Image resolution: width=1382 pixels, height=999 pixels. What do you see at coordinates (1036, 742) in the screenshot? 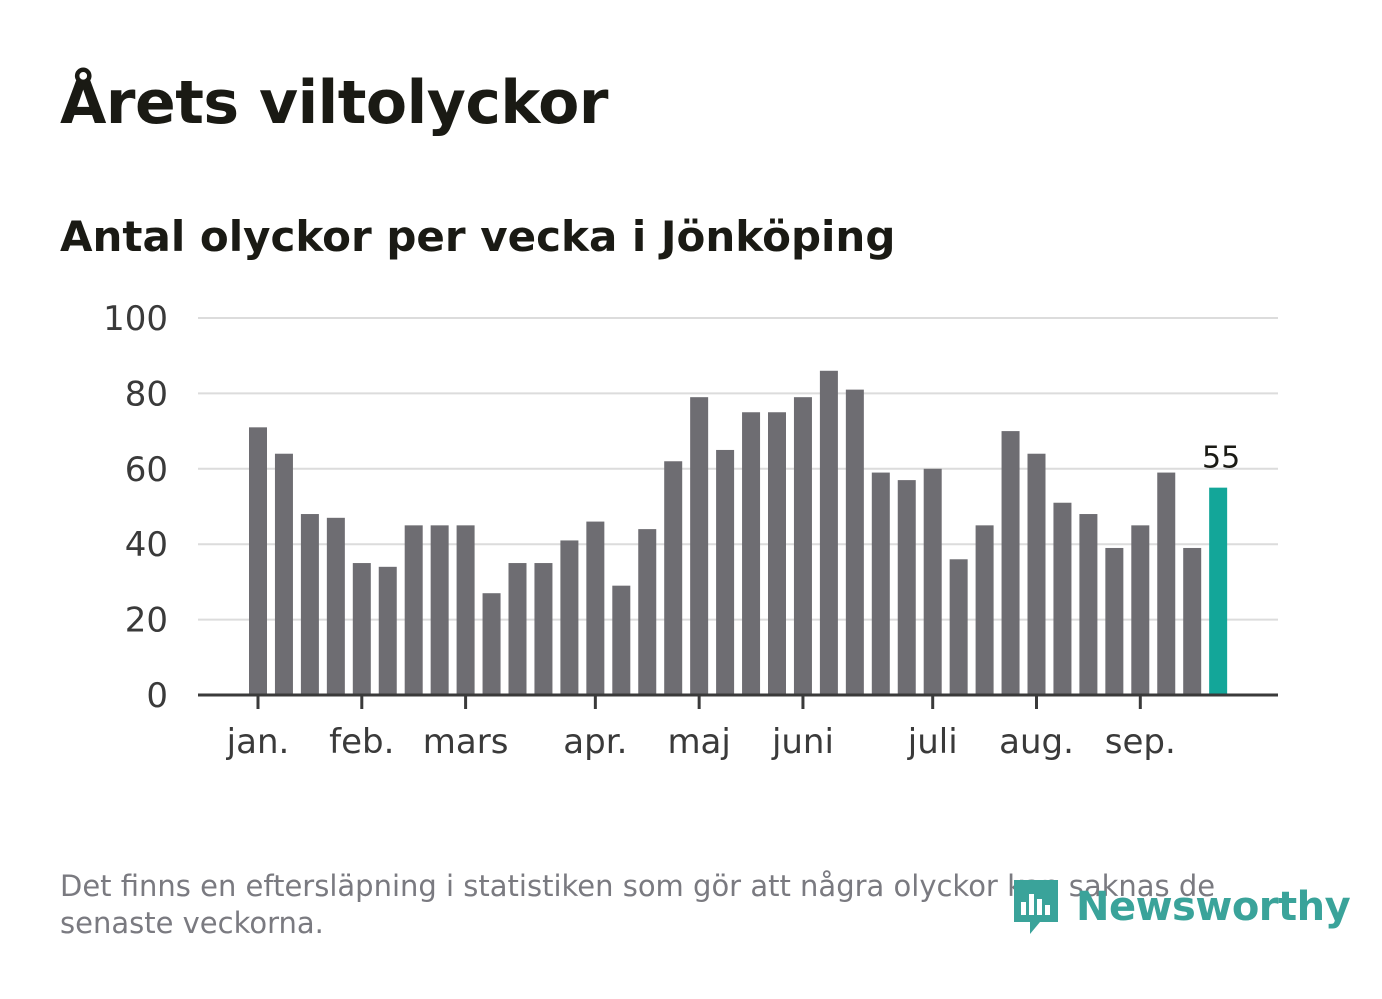
I see `x-tick-label-aug: aug.` at bounding box center [1036, 742].